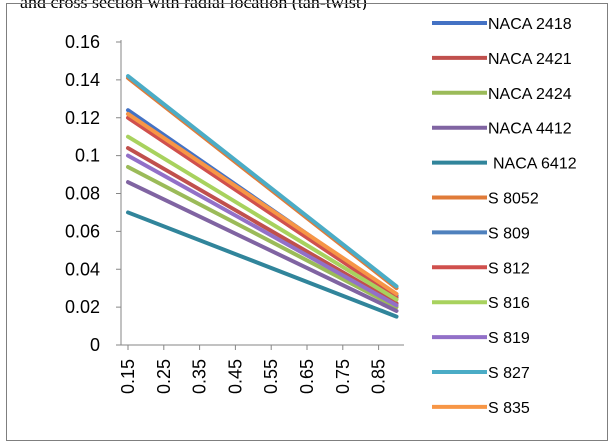  What do you see at coordinates (509, 408) in the screenshot?
I see `legend-label: S 835` at bounding box center [509, 408].